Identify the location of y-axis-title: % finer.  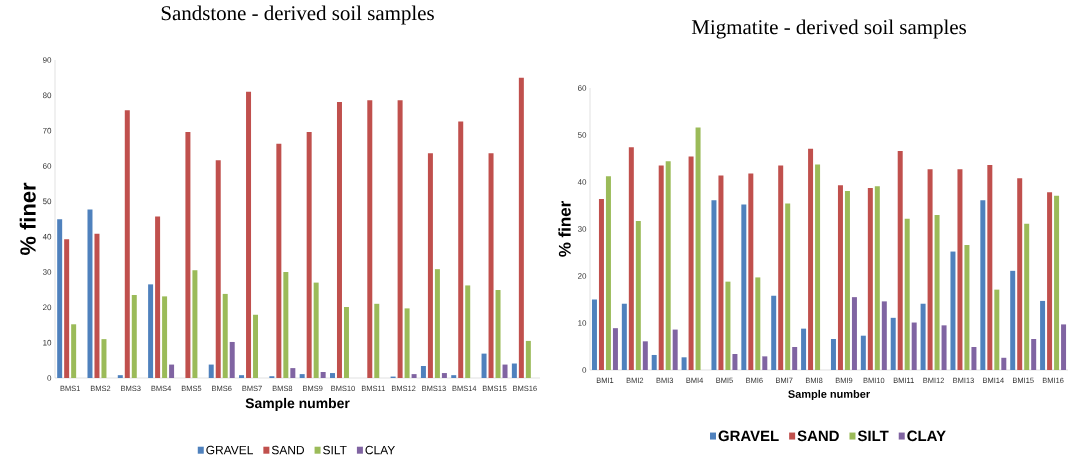
(564, 229).